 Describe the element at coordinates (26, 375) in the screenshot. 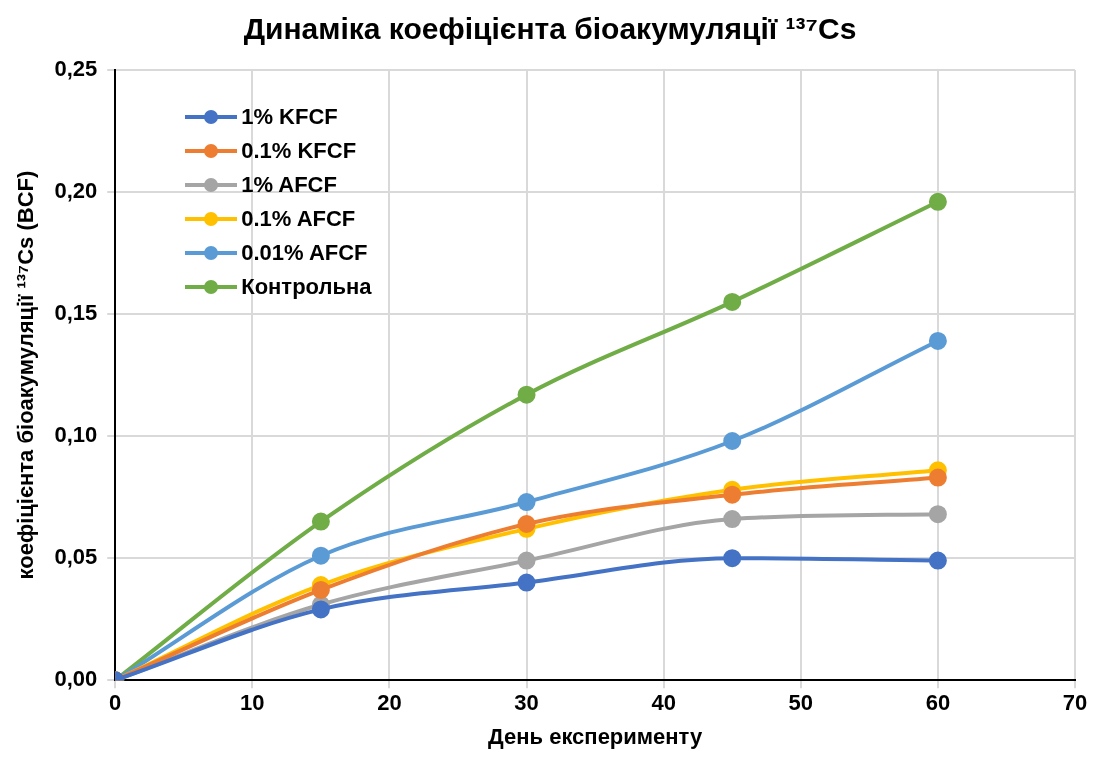

I see `y-axis-title: коефіцієнта біоакумуляції ¹³⁷Cs (BCF)` at that location.